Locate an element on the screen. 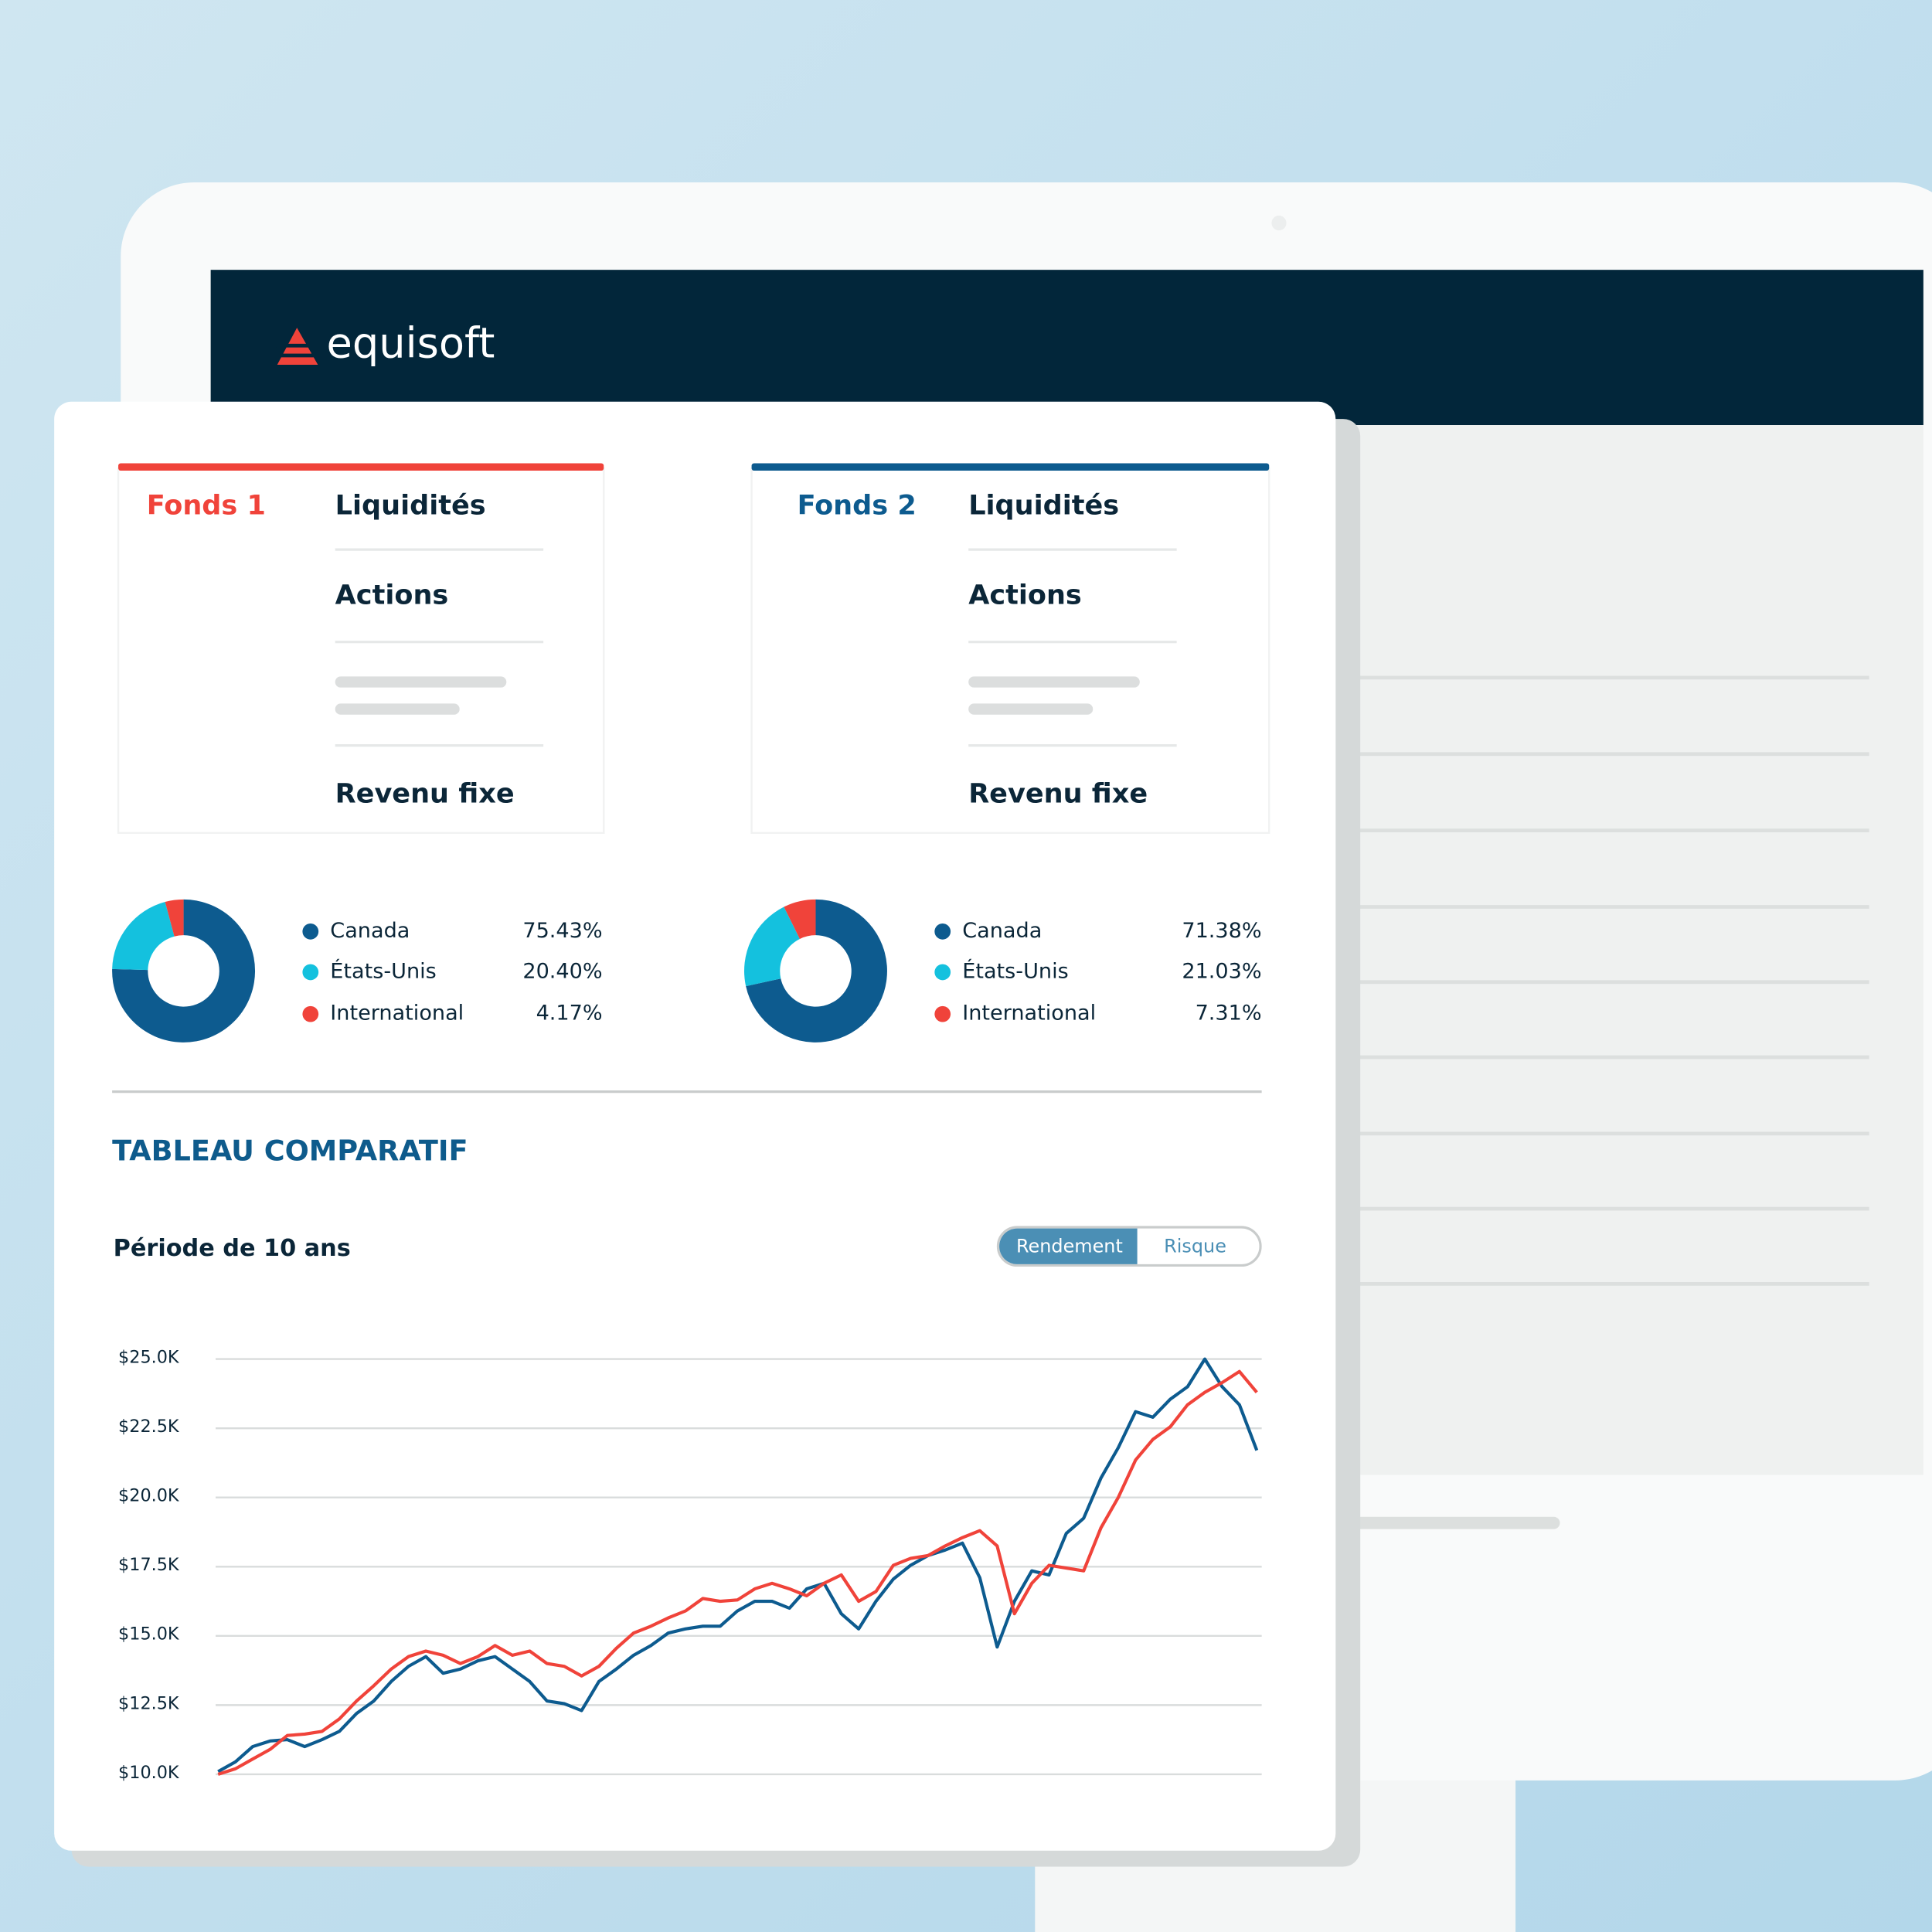  toggle-active is located at coordinates (1069, 1246).